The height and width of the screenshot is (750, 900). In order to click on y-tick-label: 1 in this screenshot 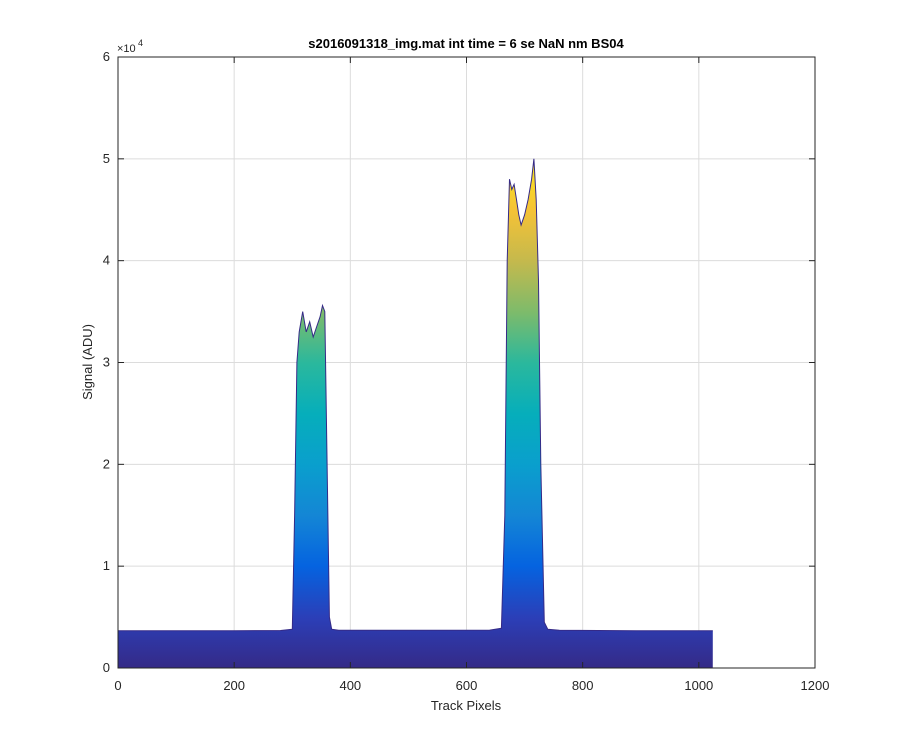, I will do `click(106, 565)`.